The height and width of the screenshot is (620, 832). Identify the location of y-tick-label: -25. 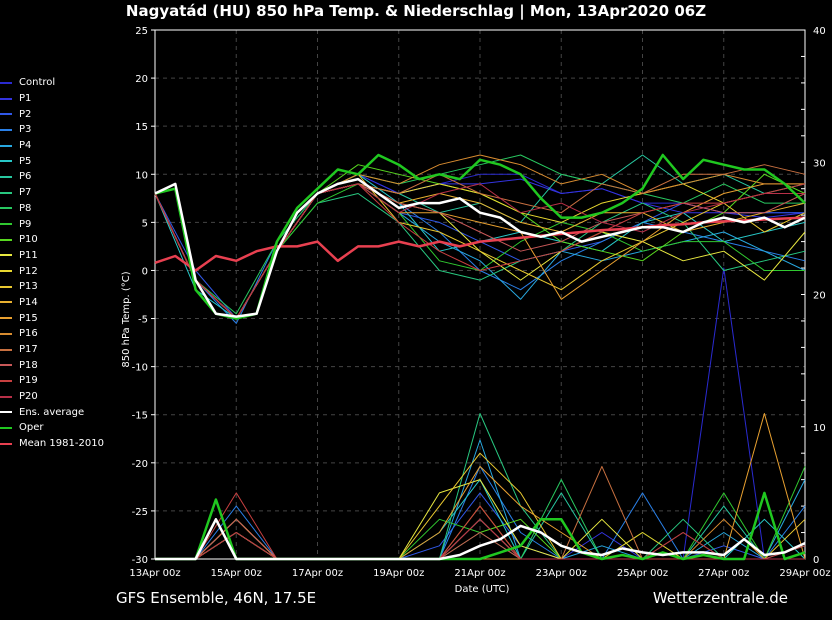
(140, 512).